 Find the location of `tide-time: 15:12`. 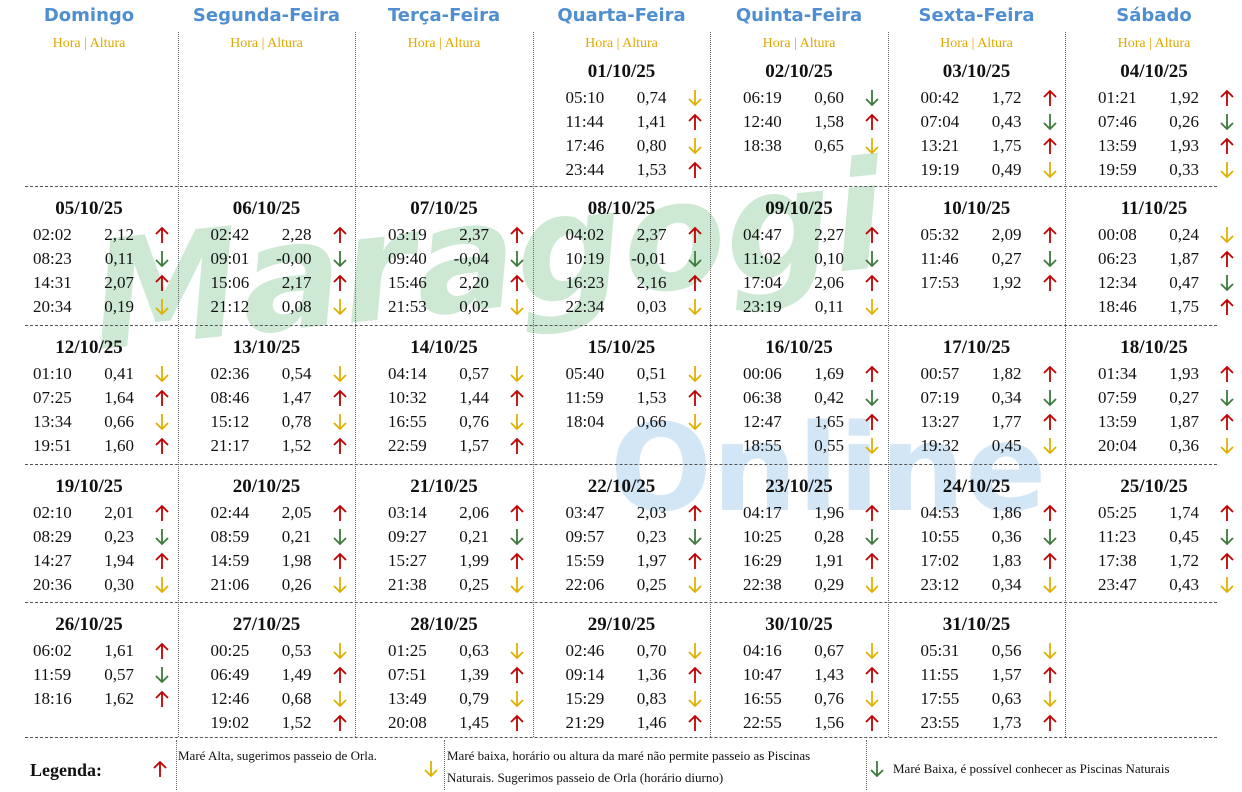

tide-time: 15:12 is located at coordinates (230, 421).